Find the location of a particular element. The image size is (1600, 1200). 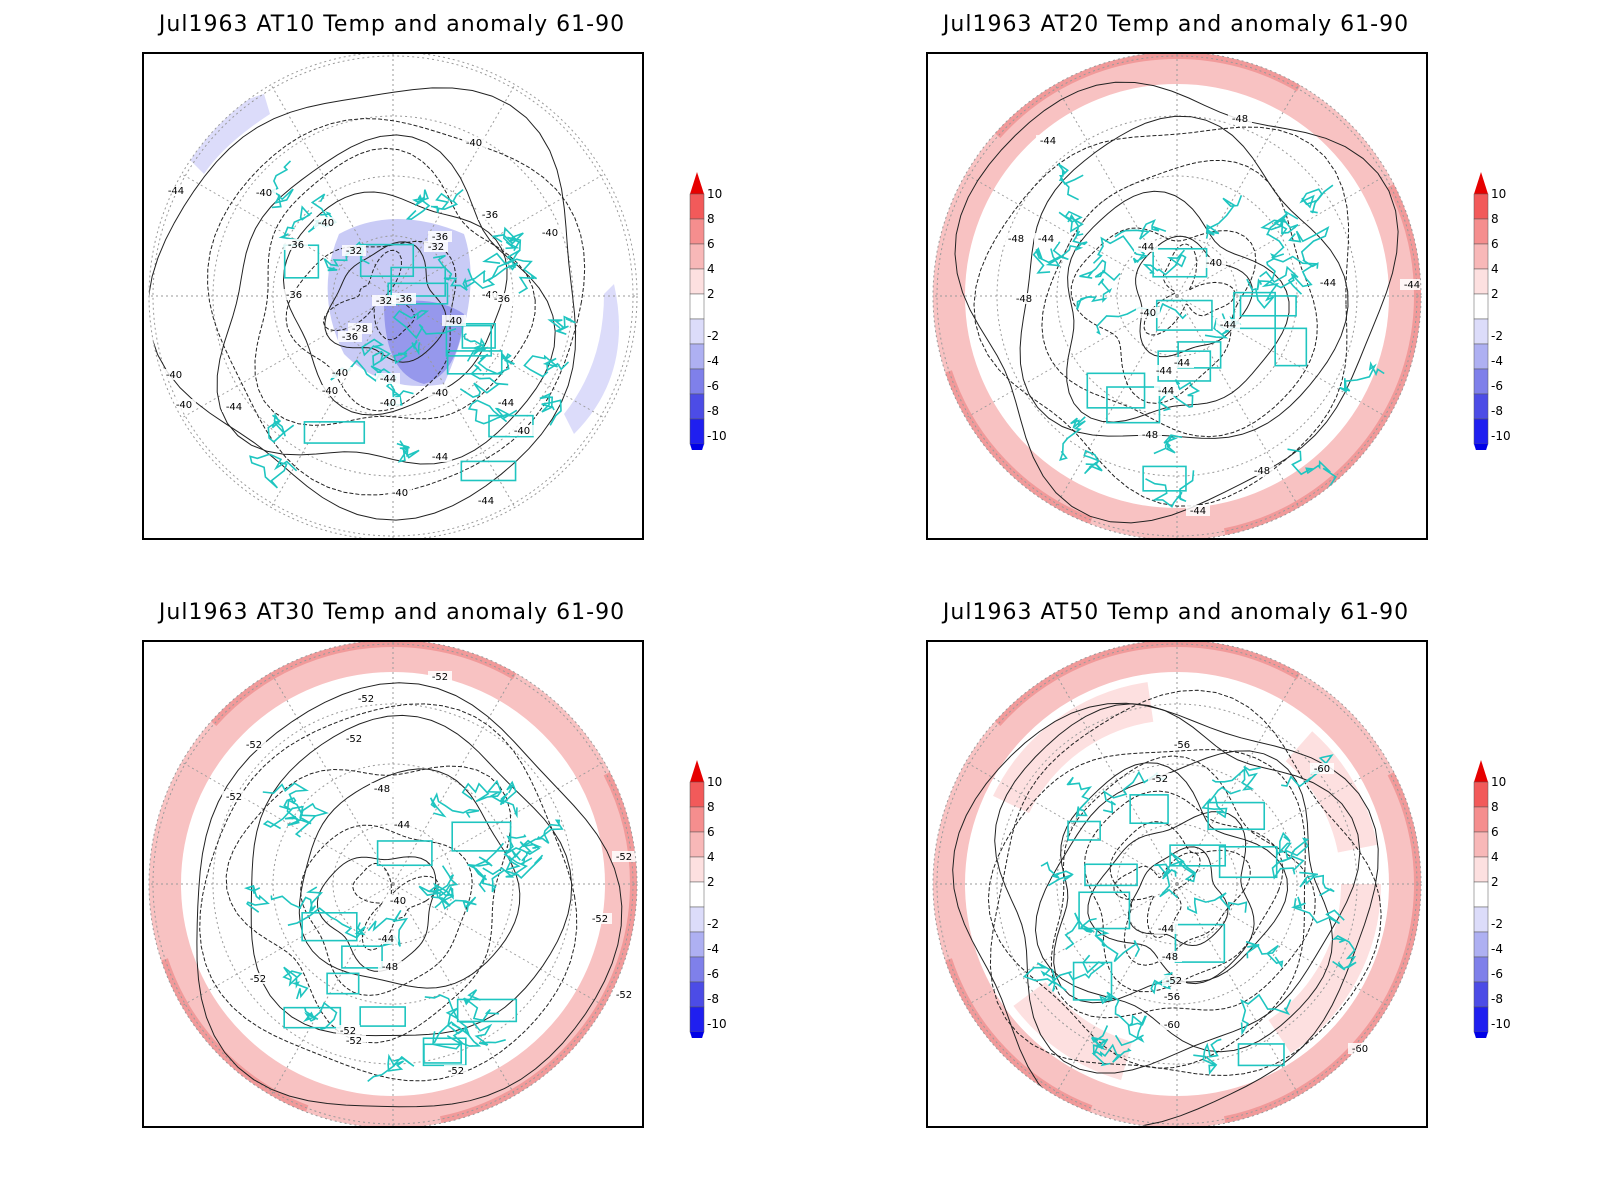

map-canvas: -56 -52 -60 -44 -48 -52 -56 -60 -60 is located at coordinates (1177, 884).